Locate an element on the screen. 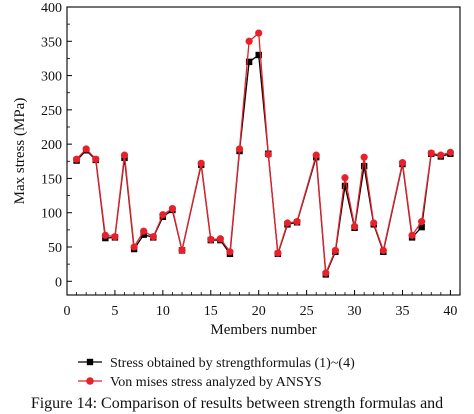 The image size is (474, 414). y-axis-ticks: 0 50 100 150 200 250 300 350 400 is located at coordinates (56, 145).